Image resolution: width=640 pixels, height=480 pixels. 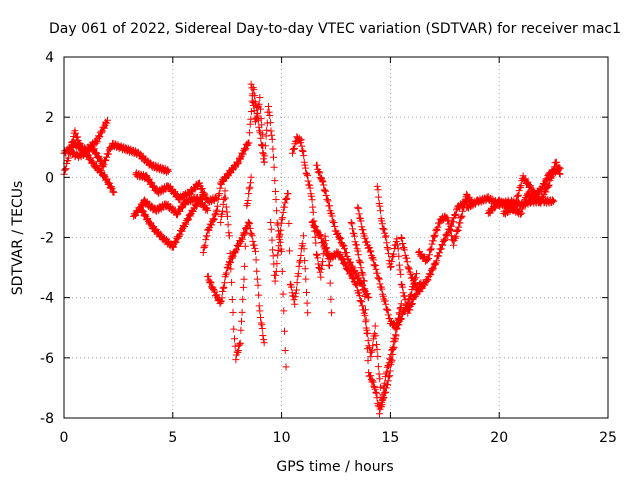 What do you see at coordinates (47, 359) in the screenshot?
I see `y-tick-label: -6` at bounding box center [47, 359].